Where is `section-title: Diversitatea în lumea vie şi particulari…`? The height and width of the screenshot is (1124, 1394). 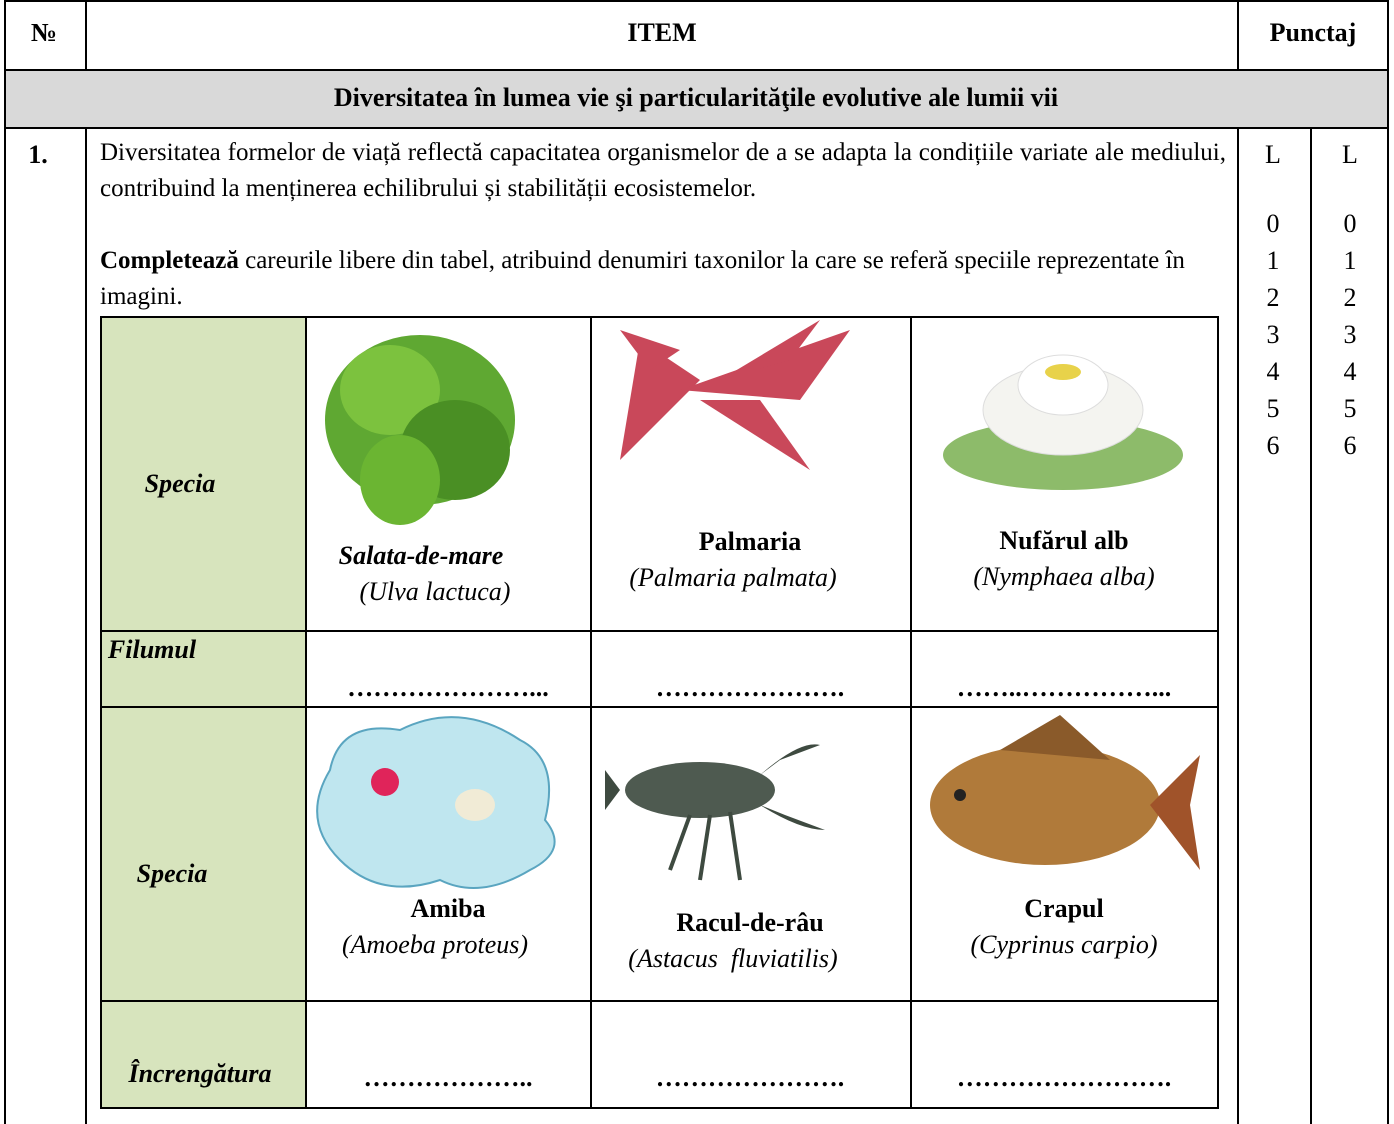 section-title: Diversitatea în lumea vie şi particulari… is located at coordinates (696, 97).